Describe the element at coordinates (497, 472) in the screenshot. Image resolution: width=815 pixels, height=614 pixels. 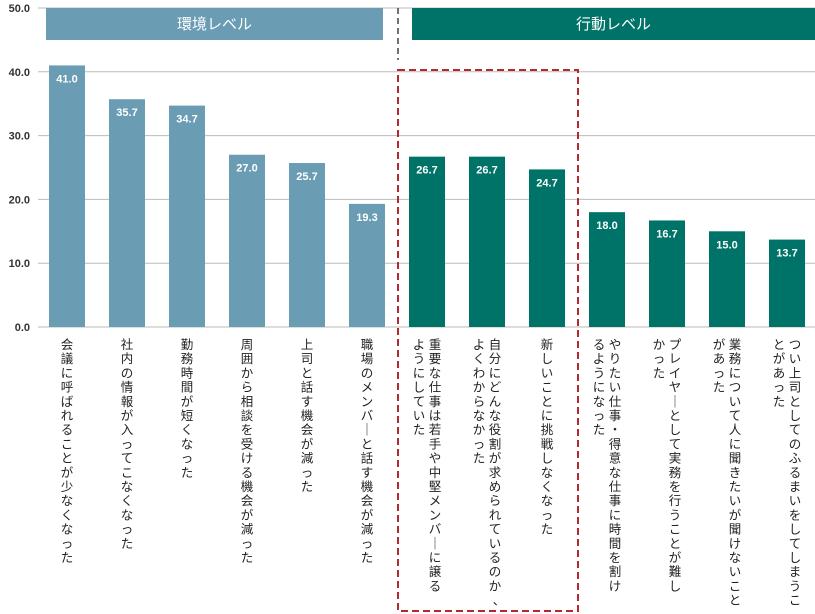
I see `category-label: 自分にどんな役割が求められているのか、` at that location.